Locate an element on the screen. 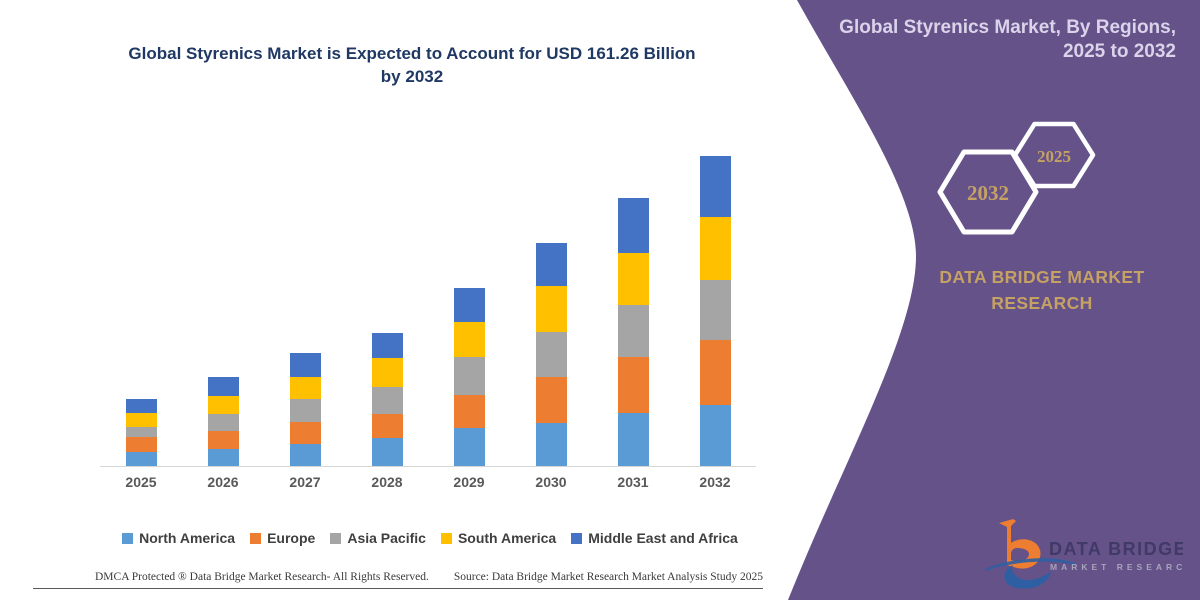 The image size is (1200, 600). bar-2025 is located at coordinates (141, 432).